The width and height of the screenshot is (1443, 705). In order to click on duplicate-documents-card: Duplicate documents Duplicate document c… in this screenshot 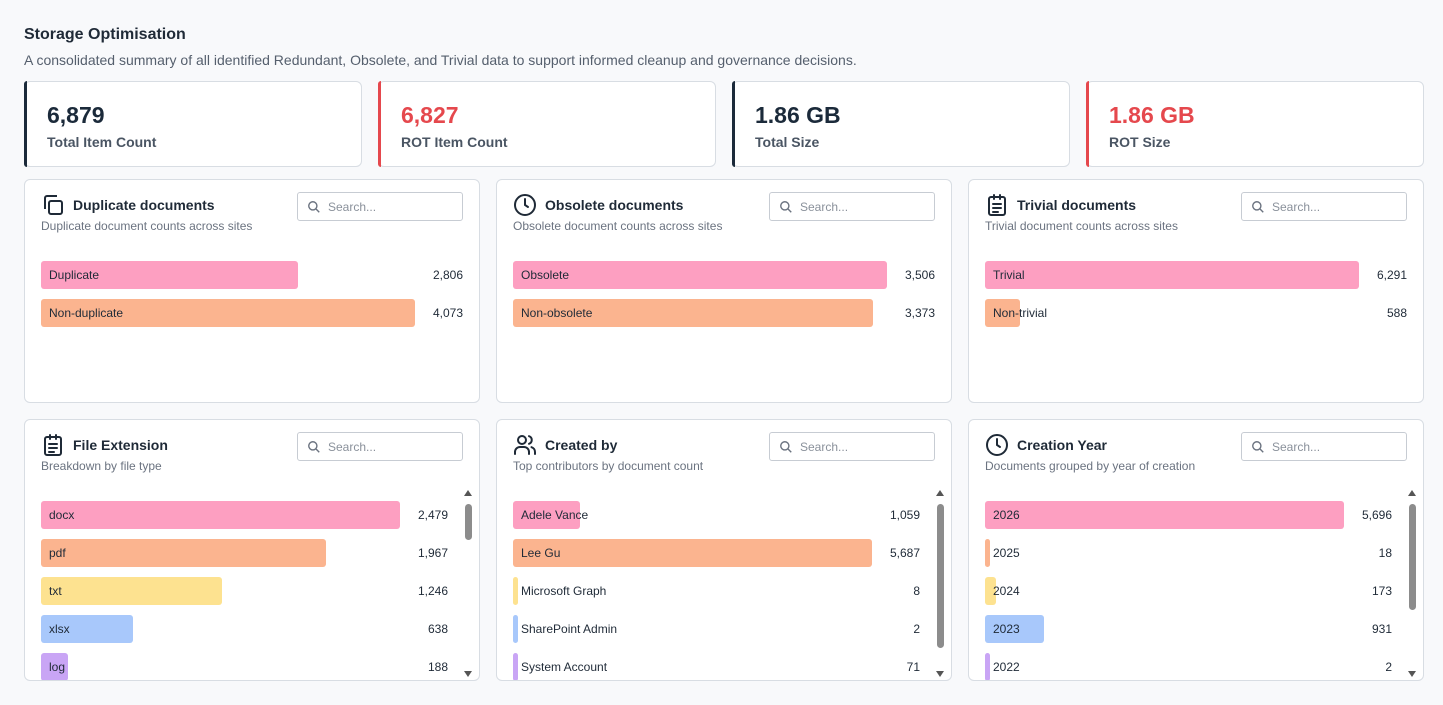, I will do `click(252, 291)`.